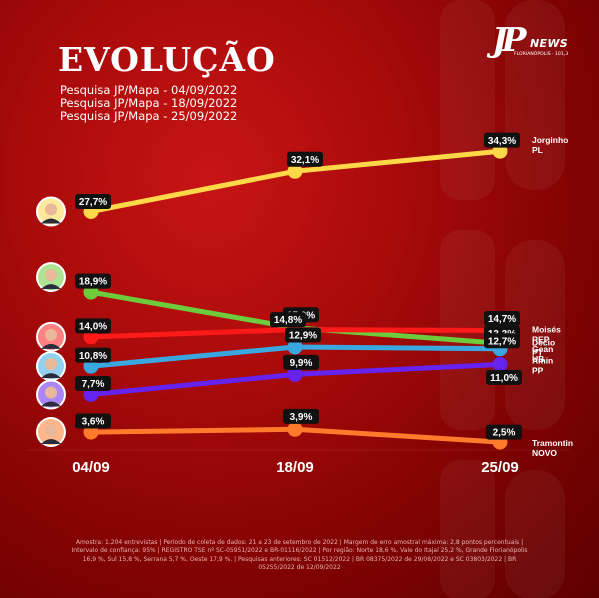 Image resolution: width=599 pixels, height=598 pixels. Describe the element at coordinates (552, 443) in the screenshot. I see `candidate-name: Tramontin` at that location.